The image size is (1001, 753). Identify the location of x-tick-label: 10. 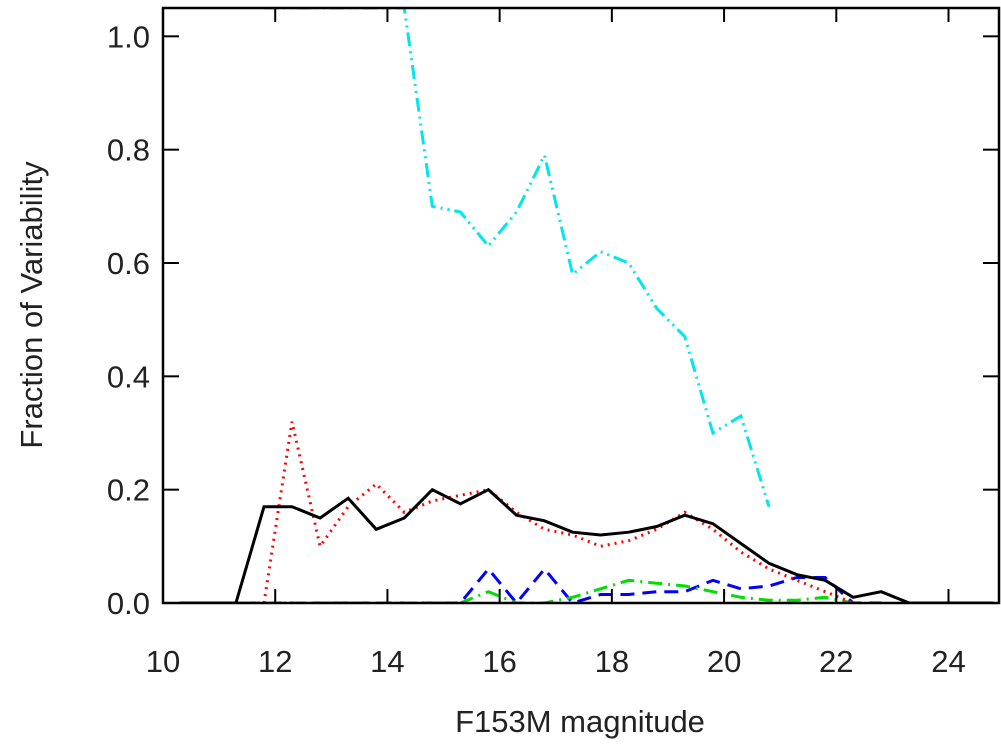
(163, 661).